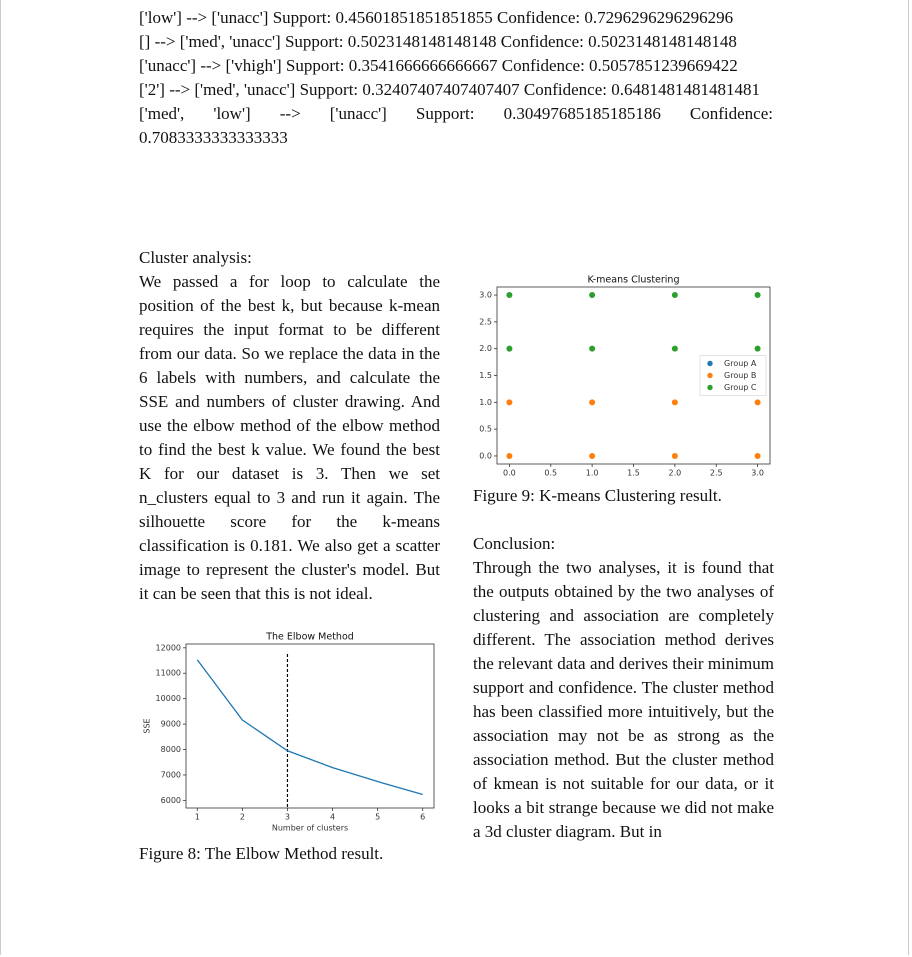 This screenshot has width=912, height=957. I want to click on figure-caption: Figure 9: K-means Clustering result., so click(597, 495).